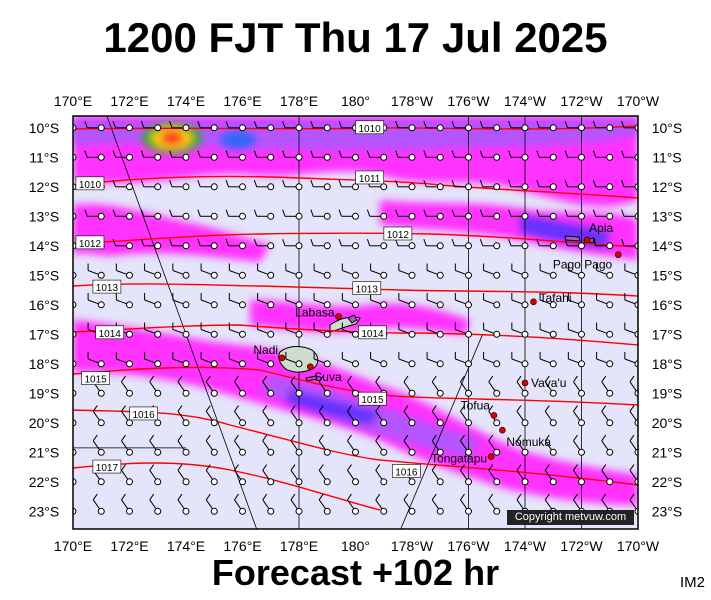 The height and width of the screenshot is (600, 711). I want to click on lon-tick-label: 178°W, so click(412, 101).